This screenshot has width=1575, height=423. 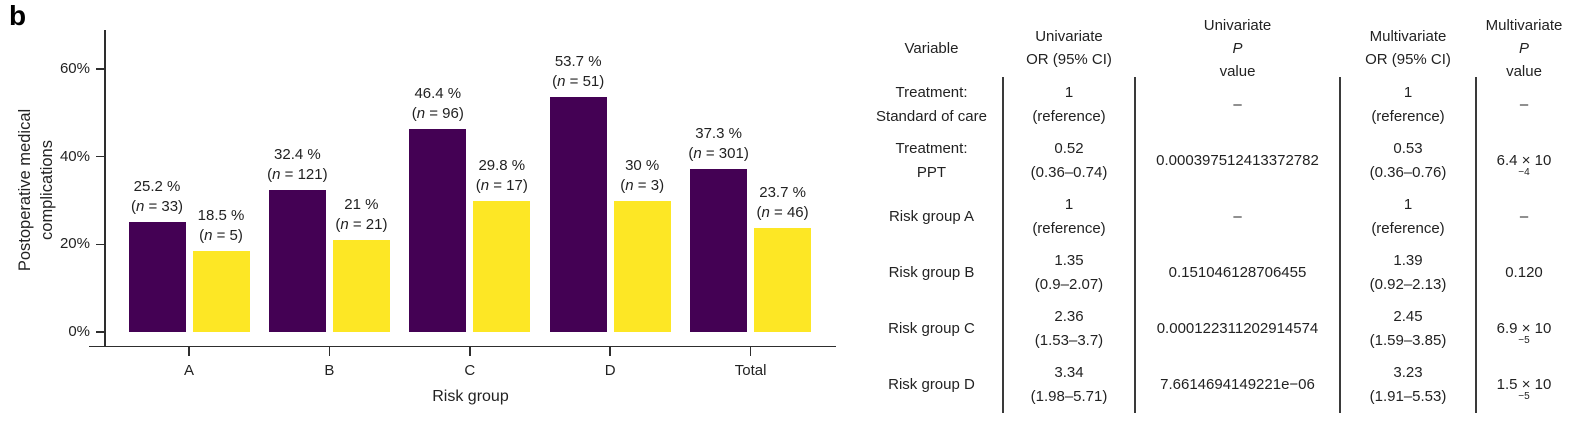 What do you see at coordinates (470, 396) in the screenshot?
I see `x-axis-title: Risk group` at bounding box center [470, 396].